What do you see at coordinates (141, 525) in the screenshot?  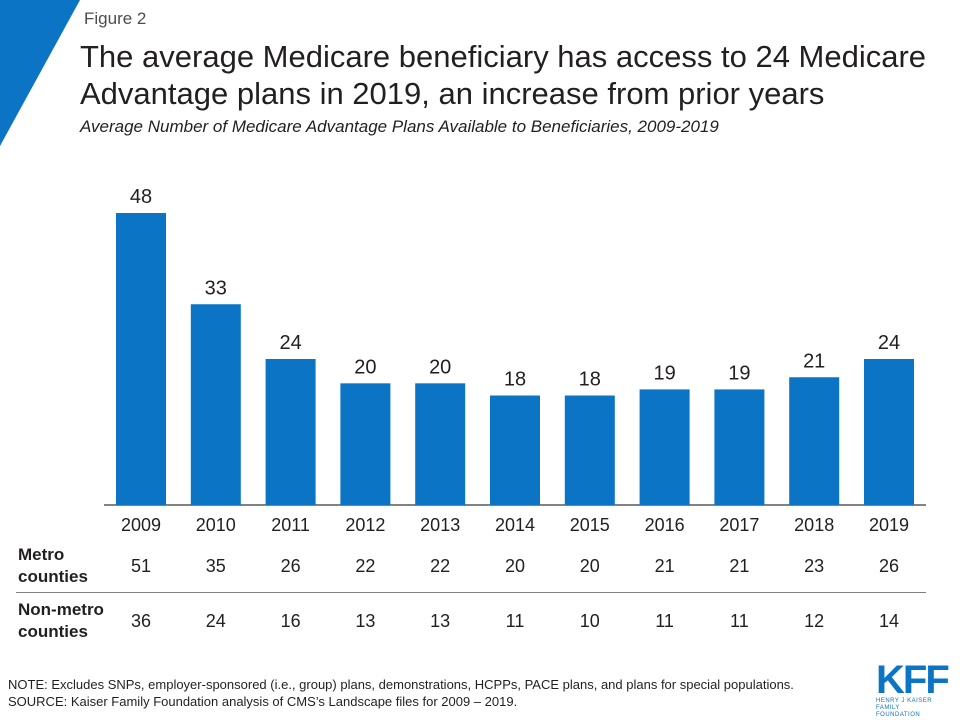 I see `x-tick-2009: 2009` at bounding box center [141, 525].